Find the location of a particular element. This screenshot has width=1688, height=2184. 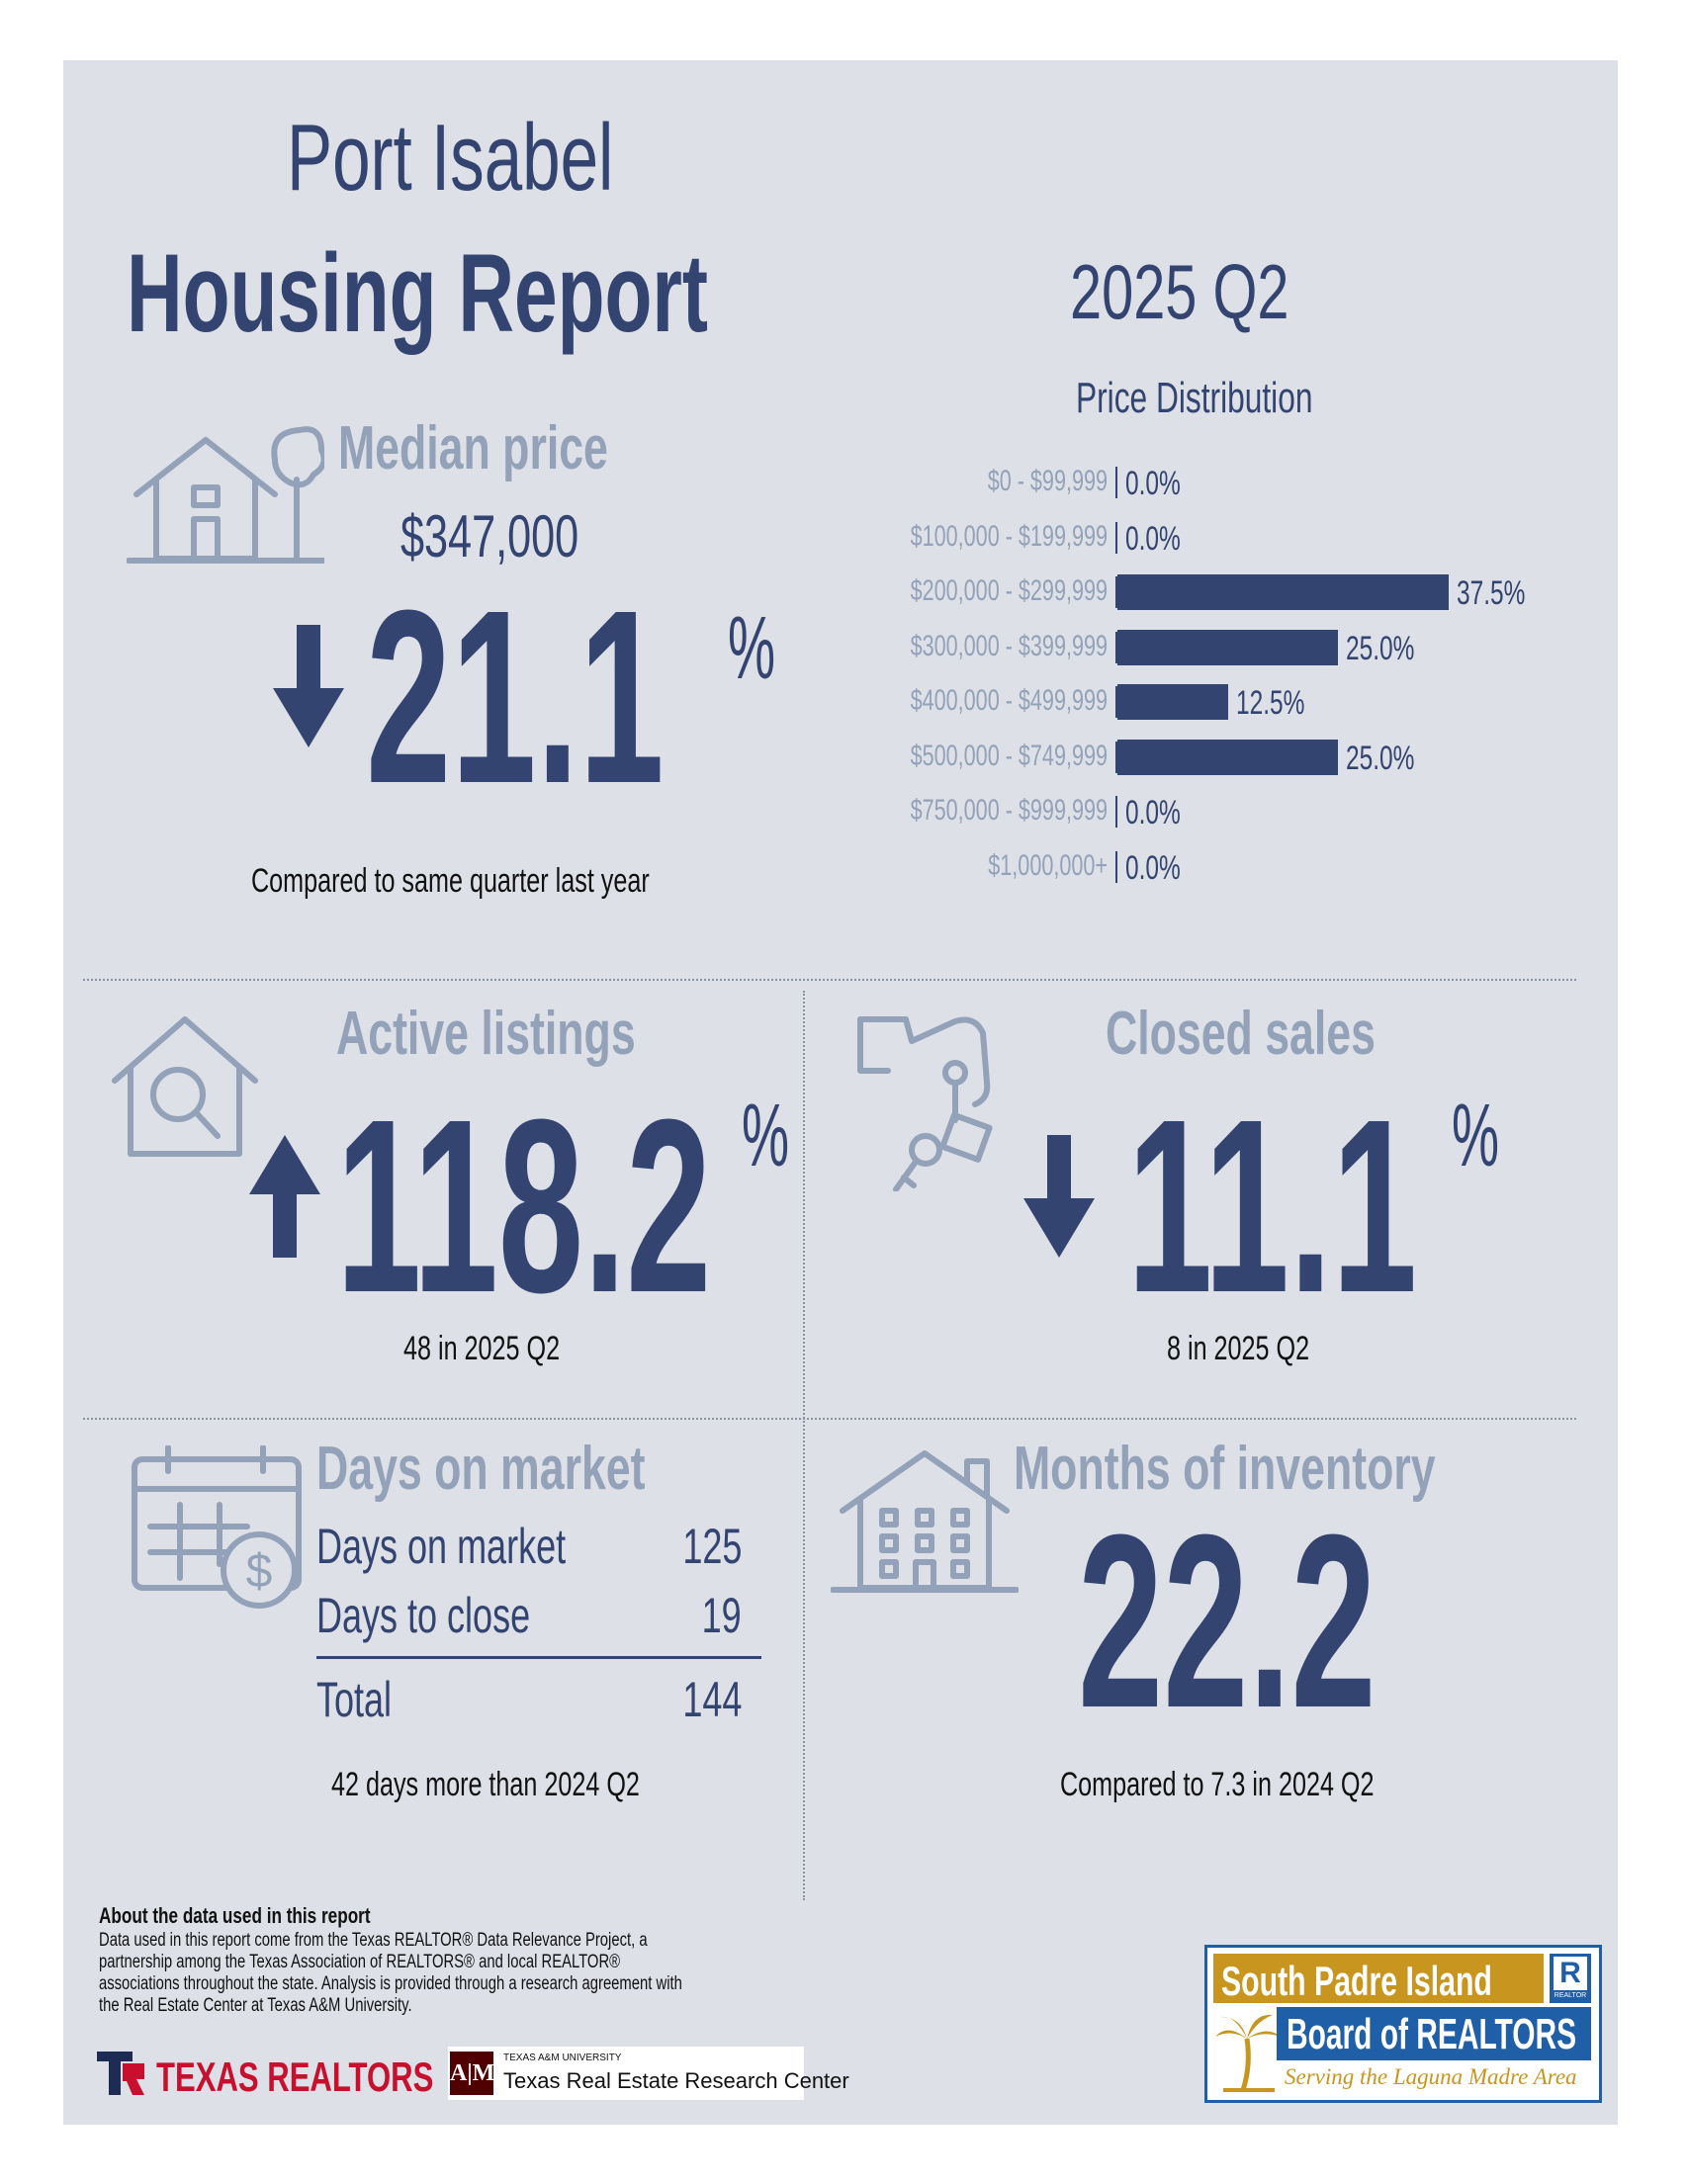

days-on-market-heading: Days on market is located at coordinates (481, 1469).